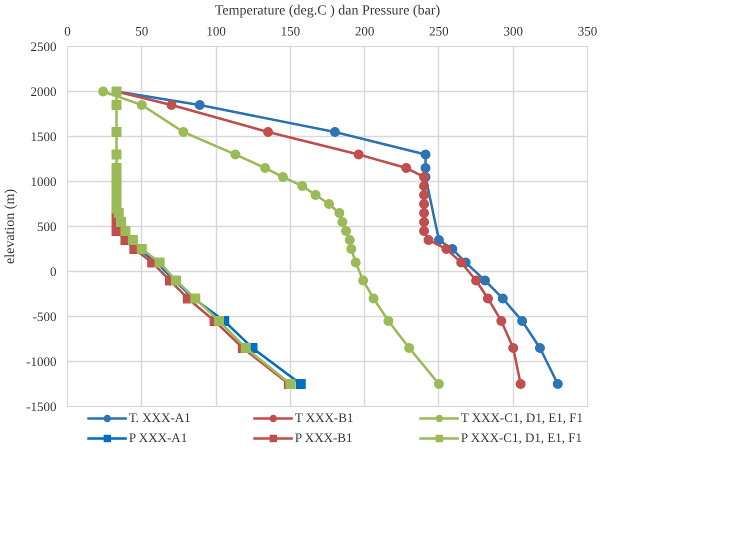  What do you see at coordinates (41, 406) in the screenshot?
I see `y-tick-label: -1500` at bounding box center [41, 406].